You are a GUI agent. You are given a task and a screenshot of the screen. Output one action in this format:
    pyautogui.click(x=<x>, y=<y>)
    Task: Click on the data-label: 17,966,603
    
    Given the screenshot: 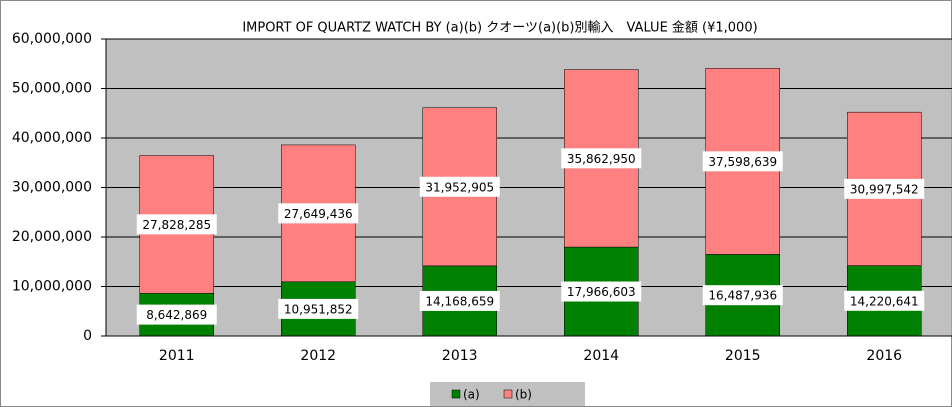 What is the action you would take?
    pyautogui.click(x=601, y=292)
    